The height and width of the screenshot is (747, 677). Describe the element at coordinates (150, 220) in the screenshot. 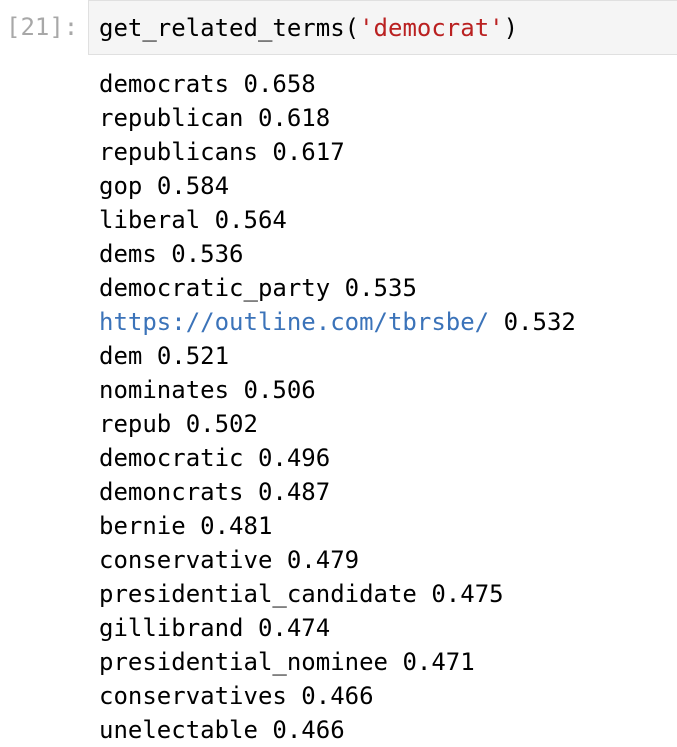

I see `output-term: liberal` at that location.